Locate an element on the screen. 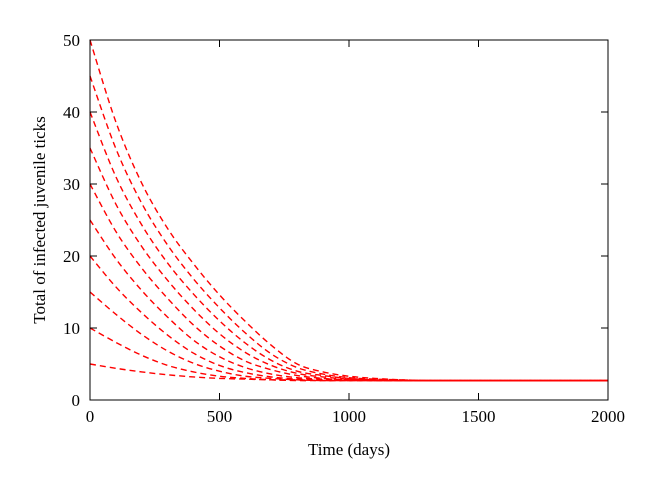 The height and width of the screenshot is (491, 660). x-tick-label: 500 is located at coordinates (220, 416).